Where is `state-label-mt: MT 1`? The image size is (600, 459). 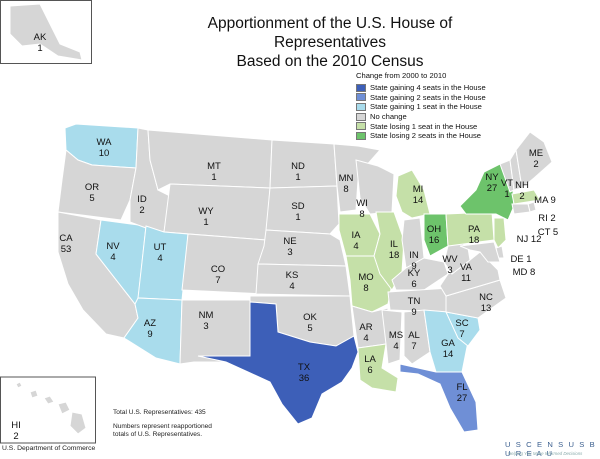
state-label-mt: MT 1 is located at coordinates (214, 172).